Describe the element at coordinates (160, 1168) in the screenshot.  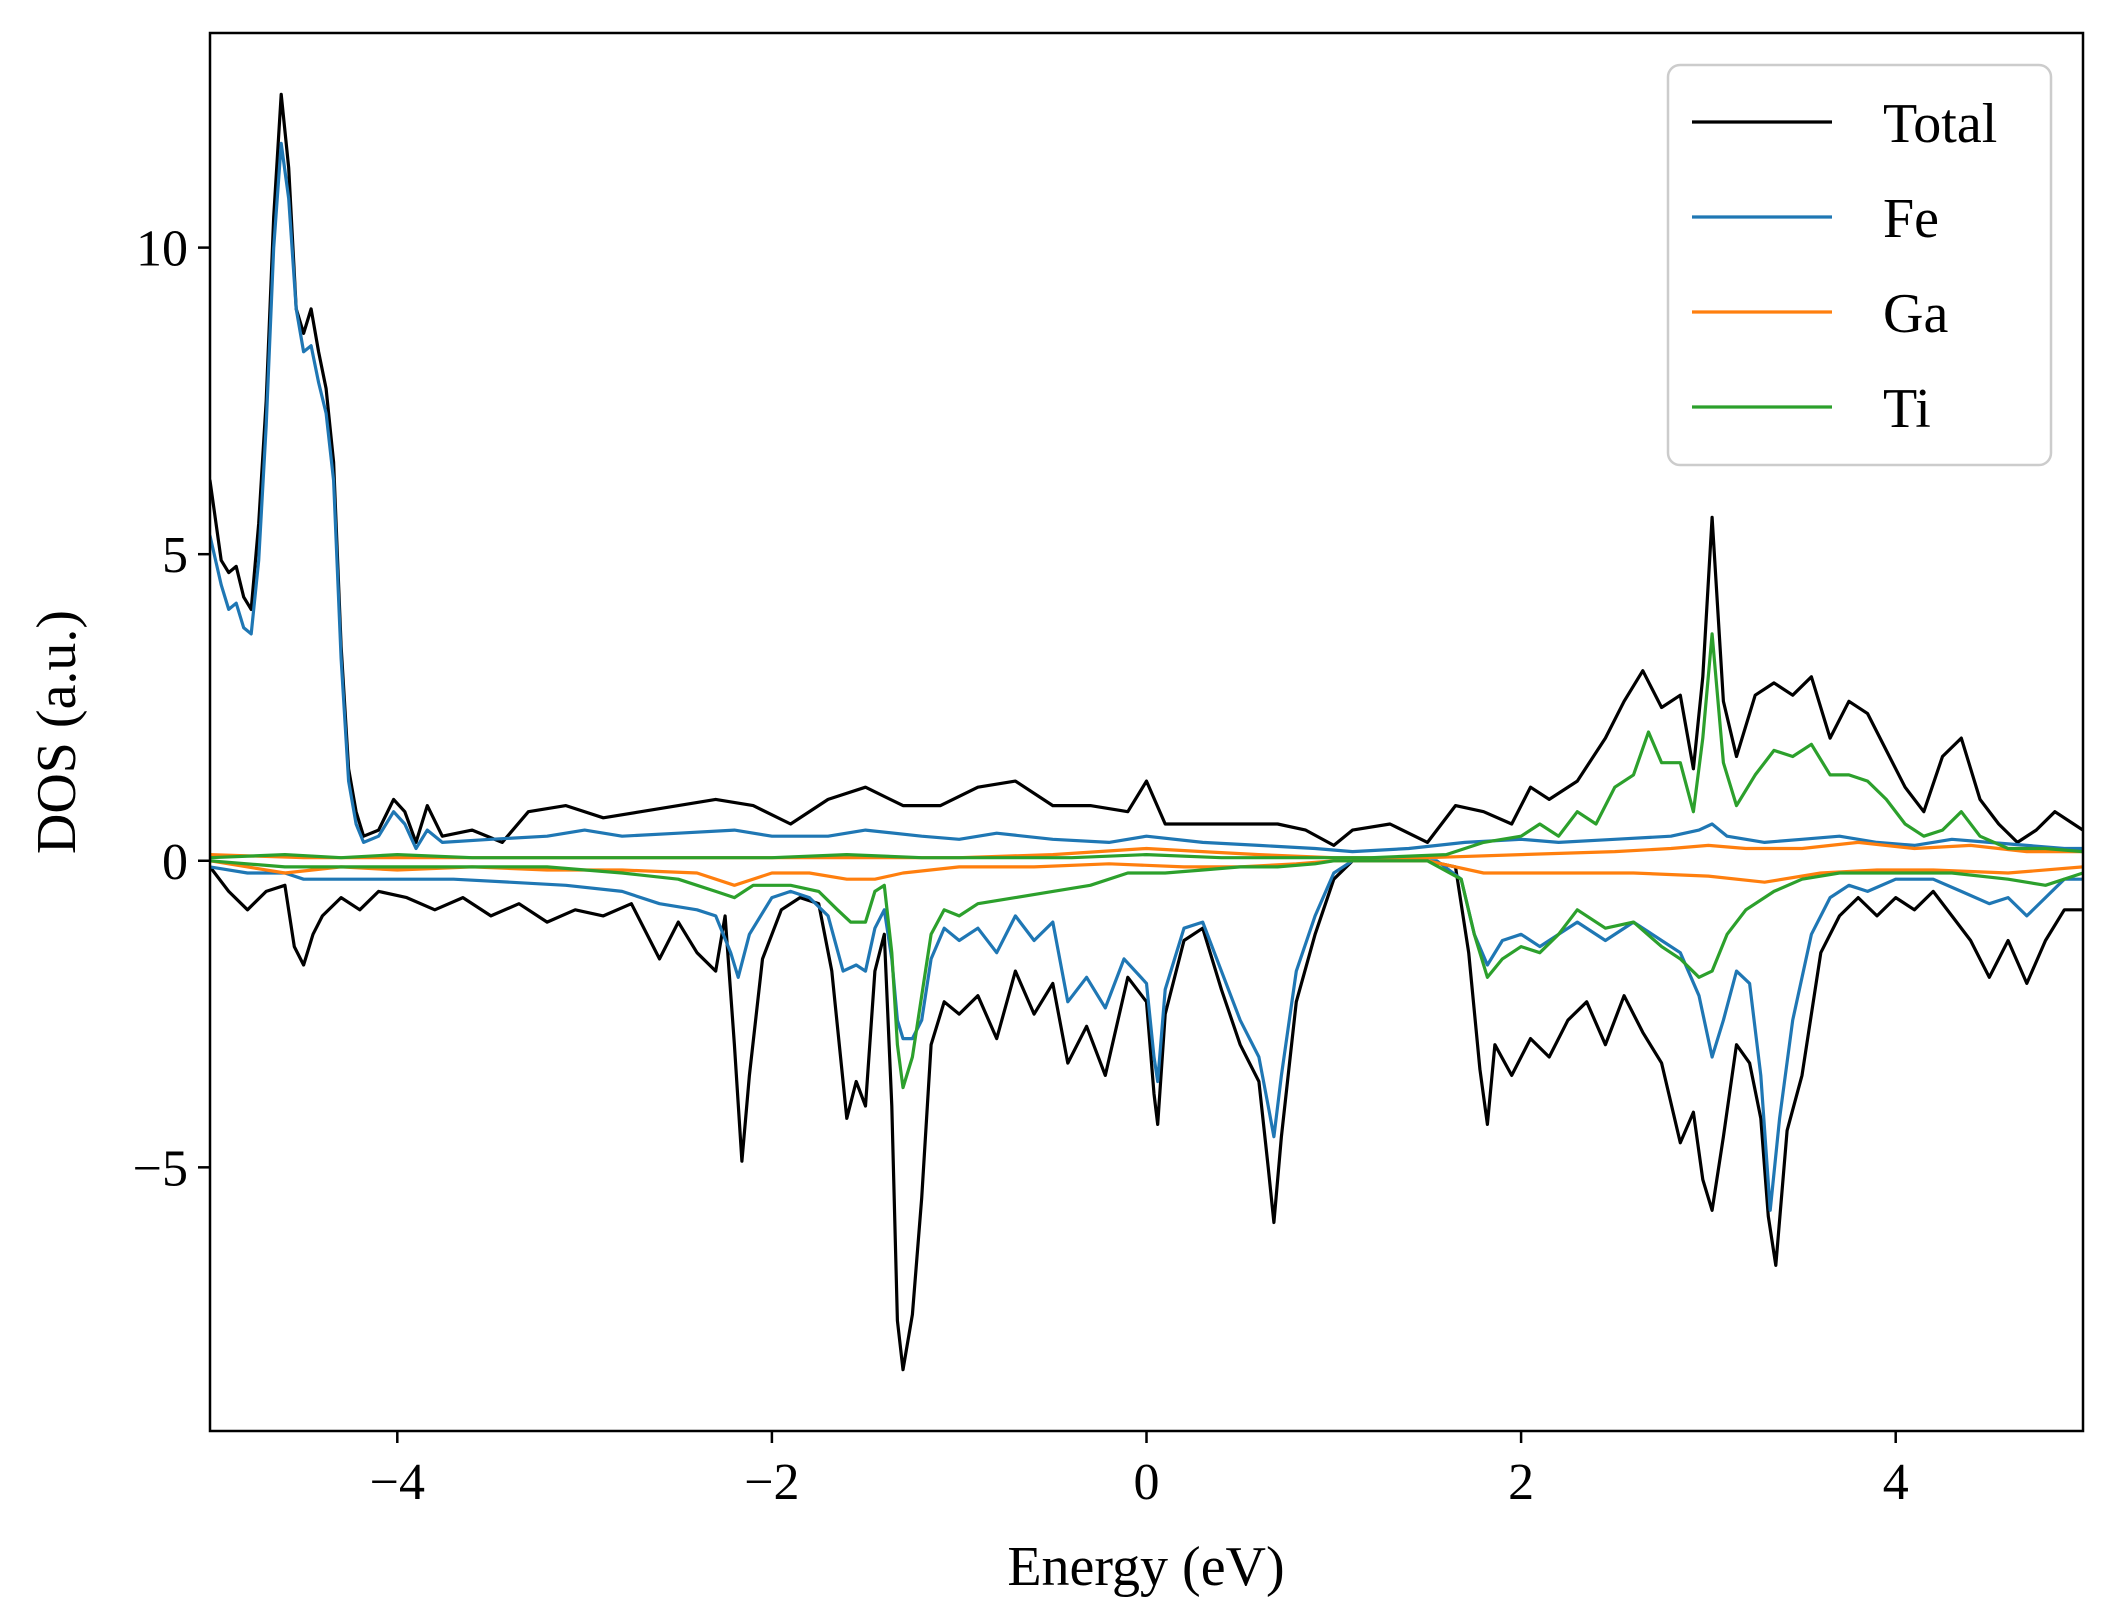
I see `y-tick-label: −5` at that location.